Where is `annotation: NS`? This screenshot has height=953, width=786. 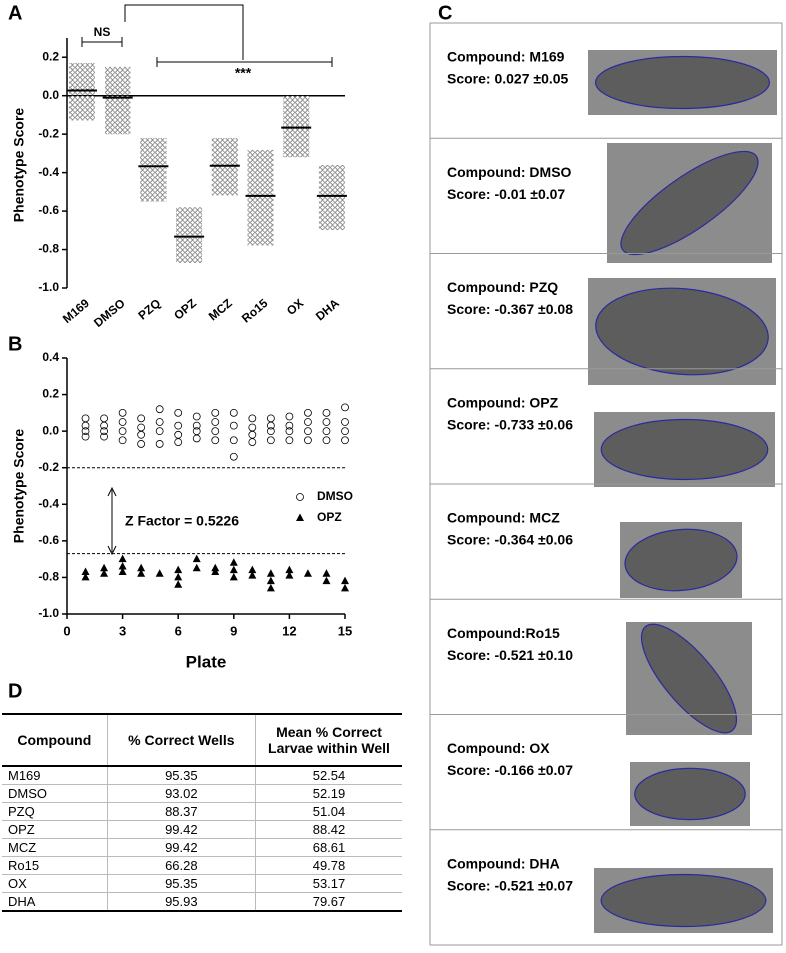
annotation: NS is located at coordinates (102, 32).